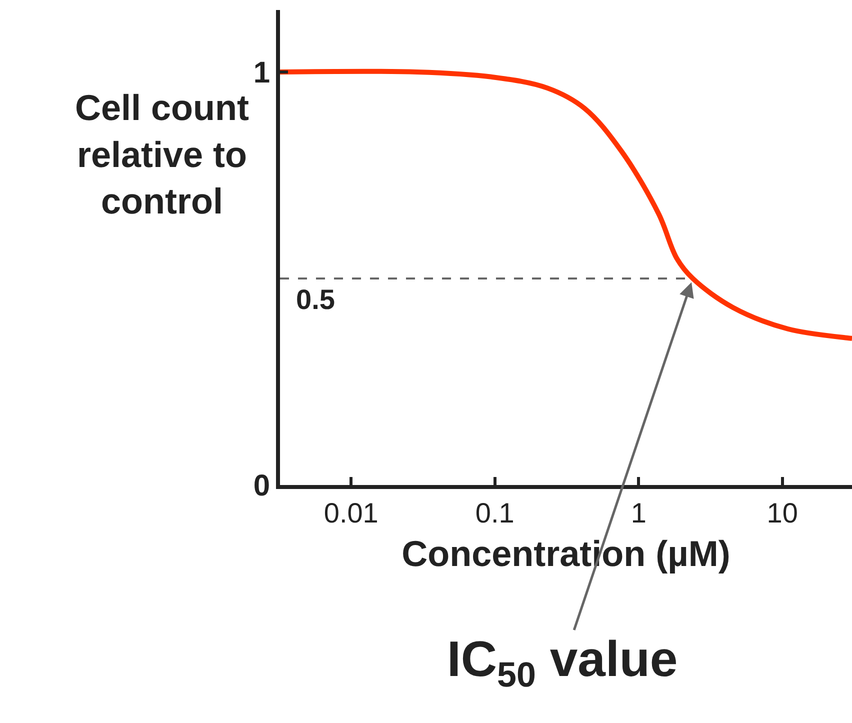 Image resolution: width=852 pixels, height=723 pixels. I want to click on y-axis-title: Cell count relative to control, so click(162, 154).